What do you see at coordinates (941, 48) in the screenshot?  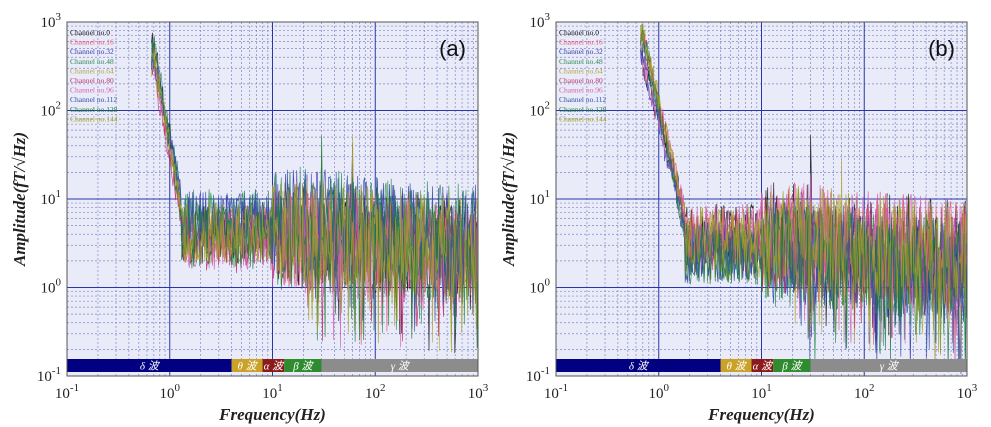 I see `panel-label: (b)` at bounding box center [941, 48].